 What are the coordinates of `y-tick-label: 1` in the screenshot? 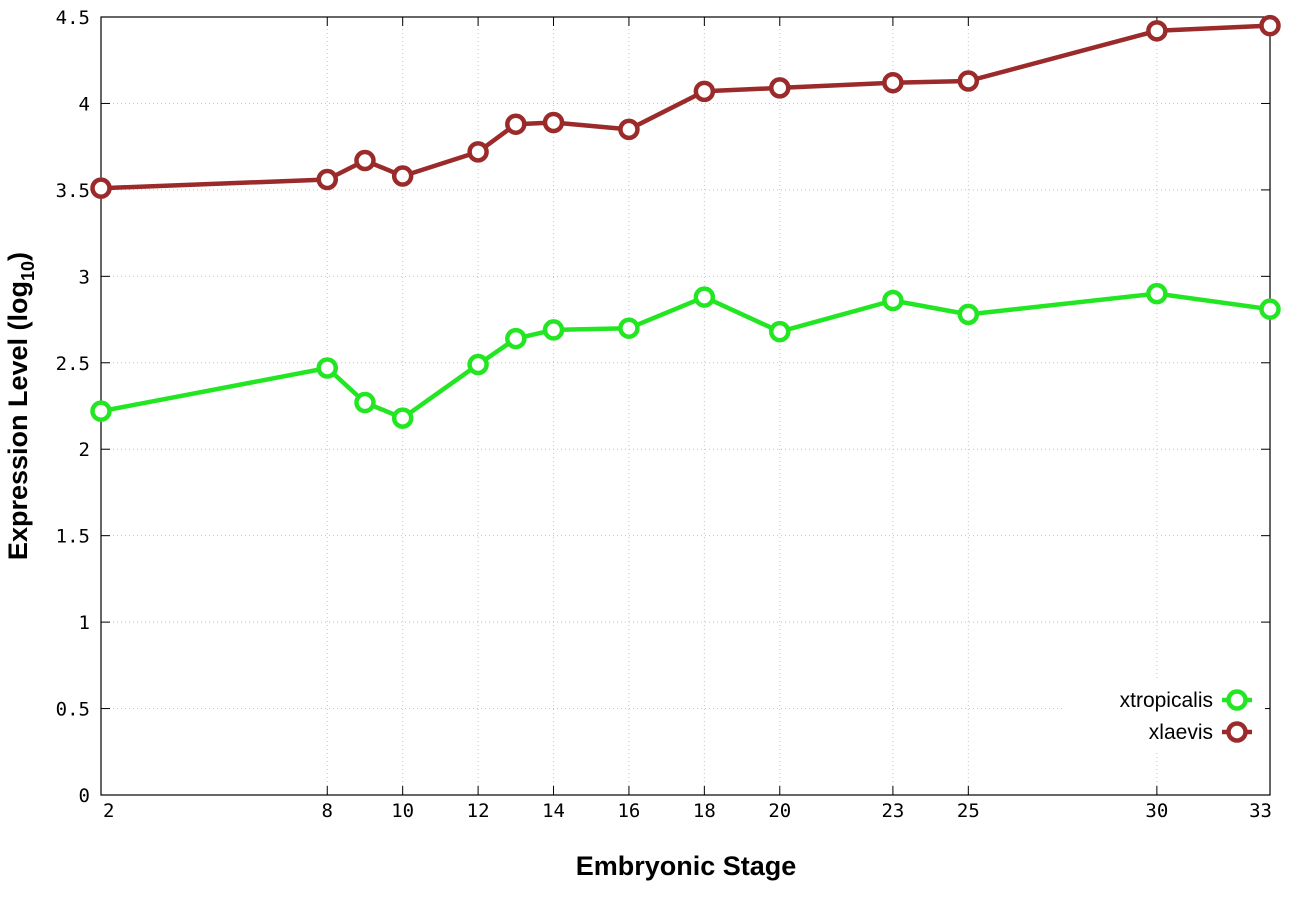 It's located at (84, 623).